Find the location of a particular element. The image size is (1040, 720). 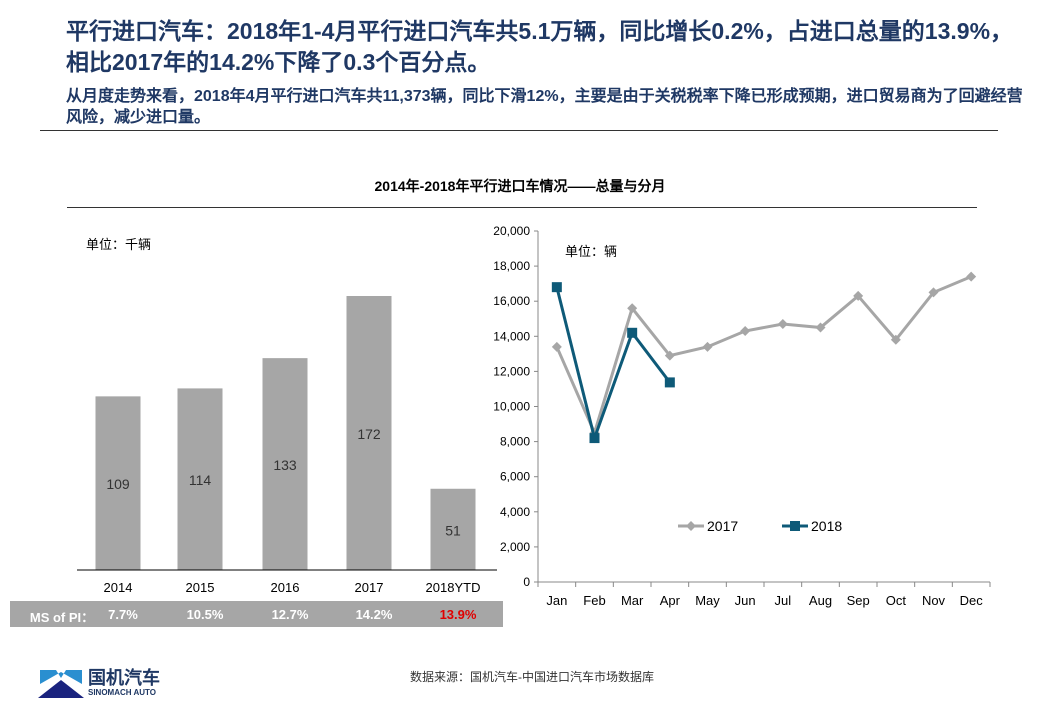

x-tick-label: 2017 is located at coordinates (369, 587).